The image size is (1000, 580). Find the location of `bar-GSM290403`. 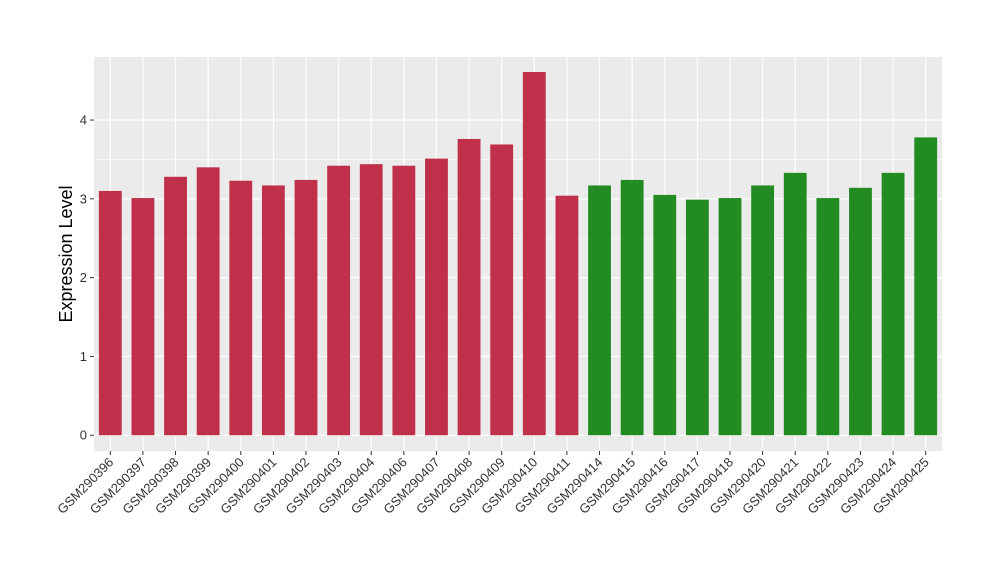

bar-GSM290403 is located at coordinates (339, 300).